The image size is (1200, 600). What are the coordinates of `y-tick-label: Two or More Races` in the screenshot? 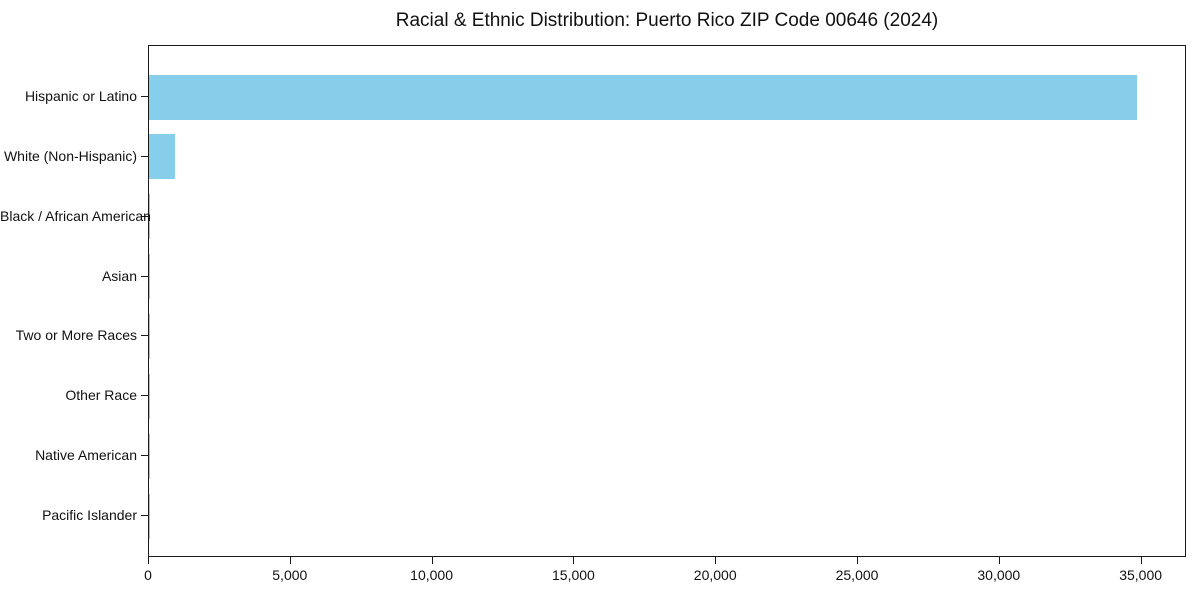 It's located at (76, 335).